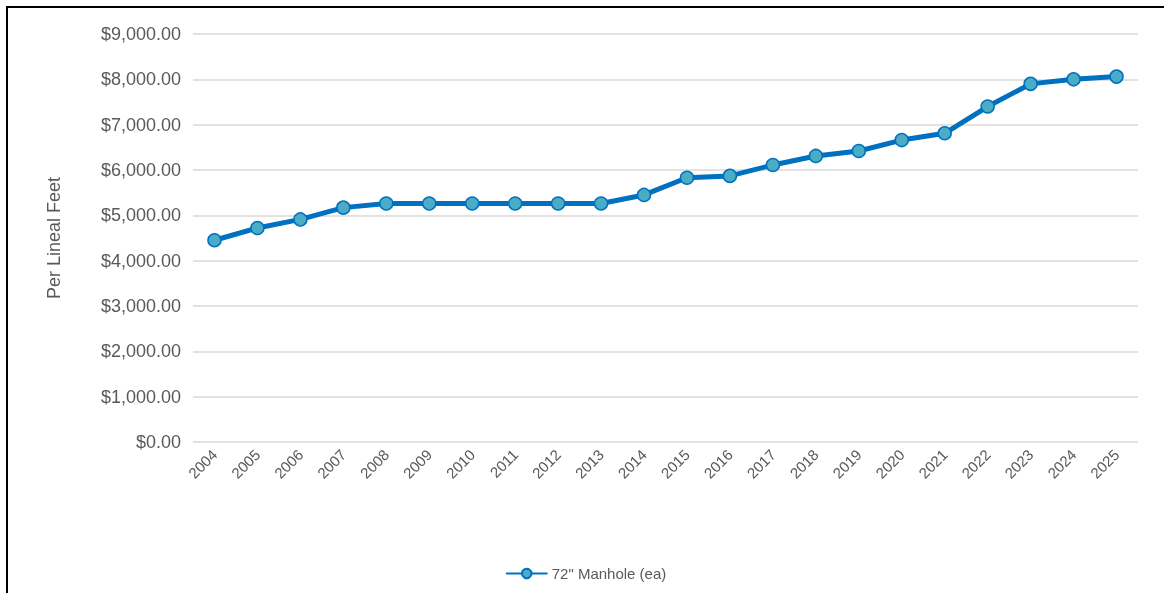  I want to click on y-tick-label: $4,000.00, so click(140, 260).